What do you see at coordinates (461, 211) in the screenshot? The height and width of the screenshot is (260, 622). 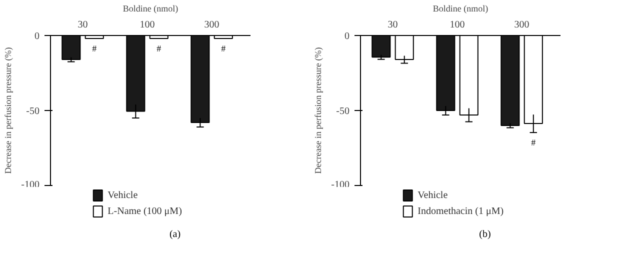 I see `legend-label: Indomethacin (1 μM)` at bounding box center [461, 211].